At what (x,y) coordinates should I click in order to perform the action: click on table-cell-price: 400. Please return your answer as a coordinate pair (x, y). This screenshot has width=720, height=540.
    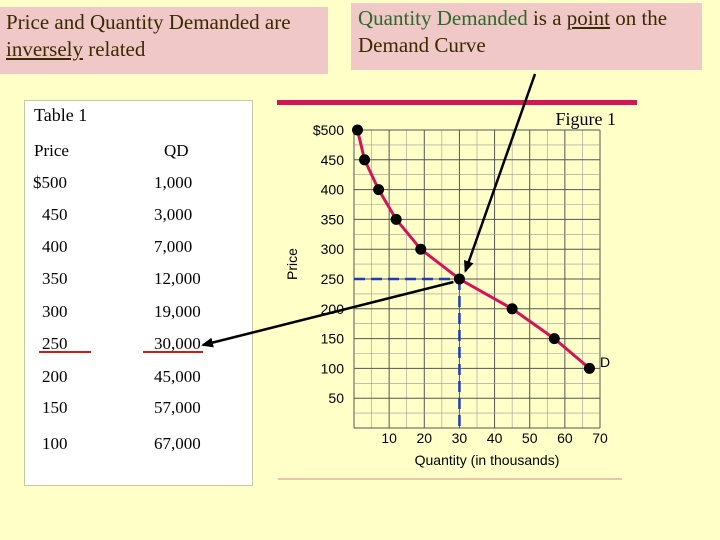
    Looking at the image, I should click on (55, 246).